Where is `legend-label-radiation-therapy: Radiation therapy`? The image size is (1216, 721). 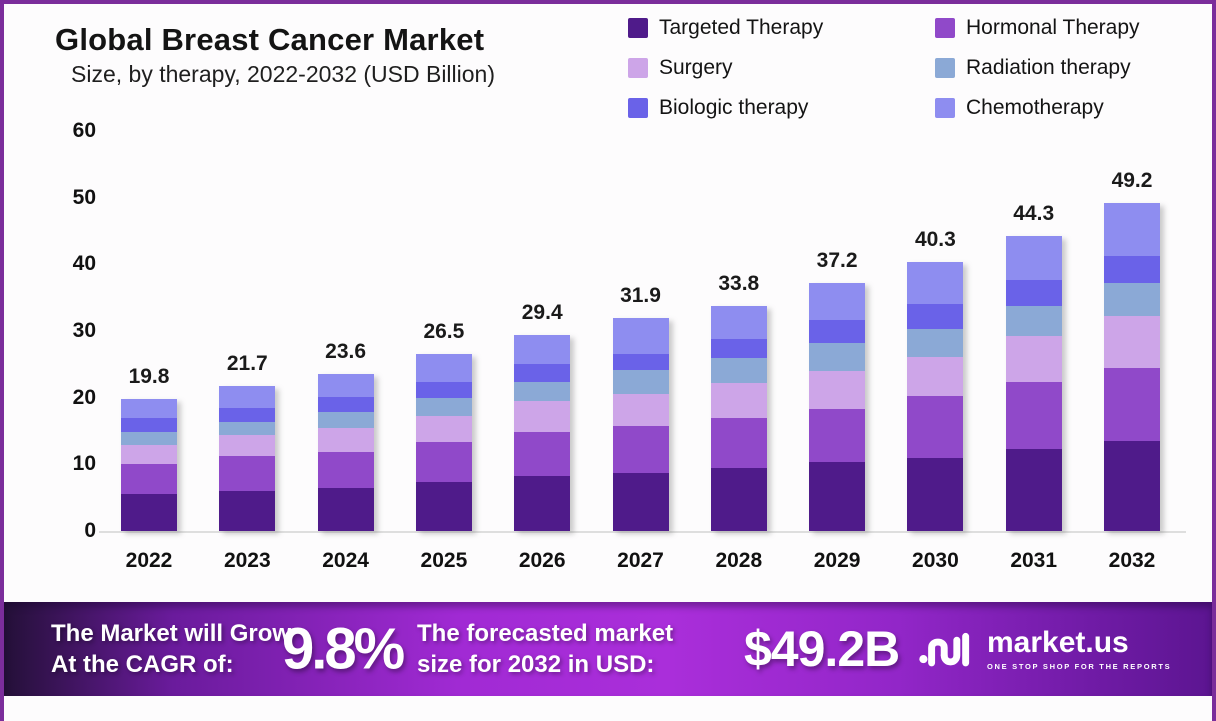
legend-label-radiation-therapy: Radiation therapy is located at coordinates (1048, 67).